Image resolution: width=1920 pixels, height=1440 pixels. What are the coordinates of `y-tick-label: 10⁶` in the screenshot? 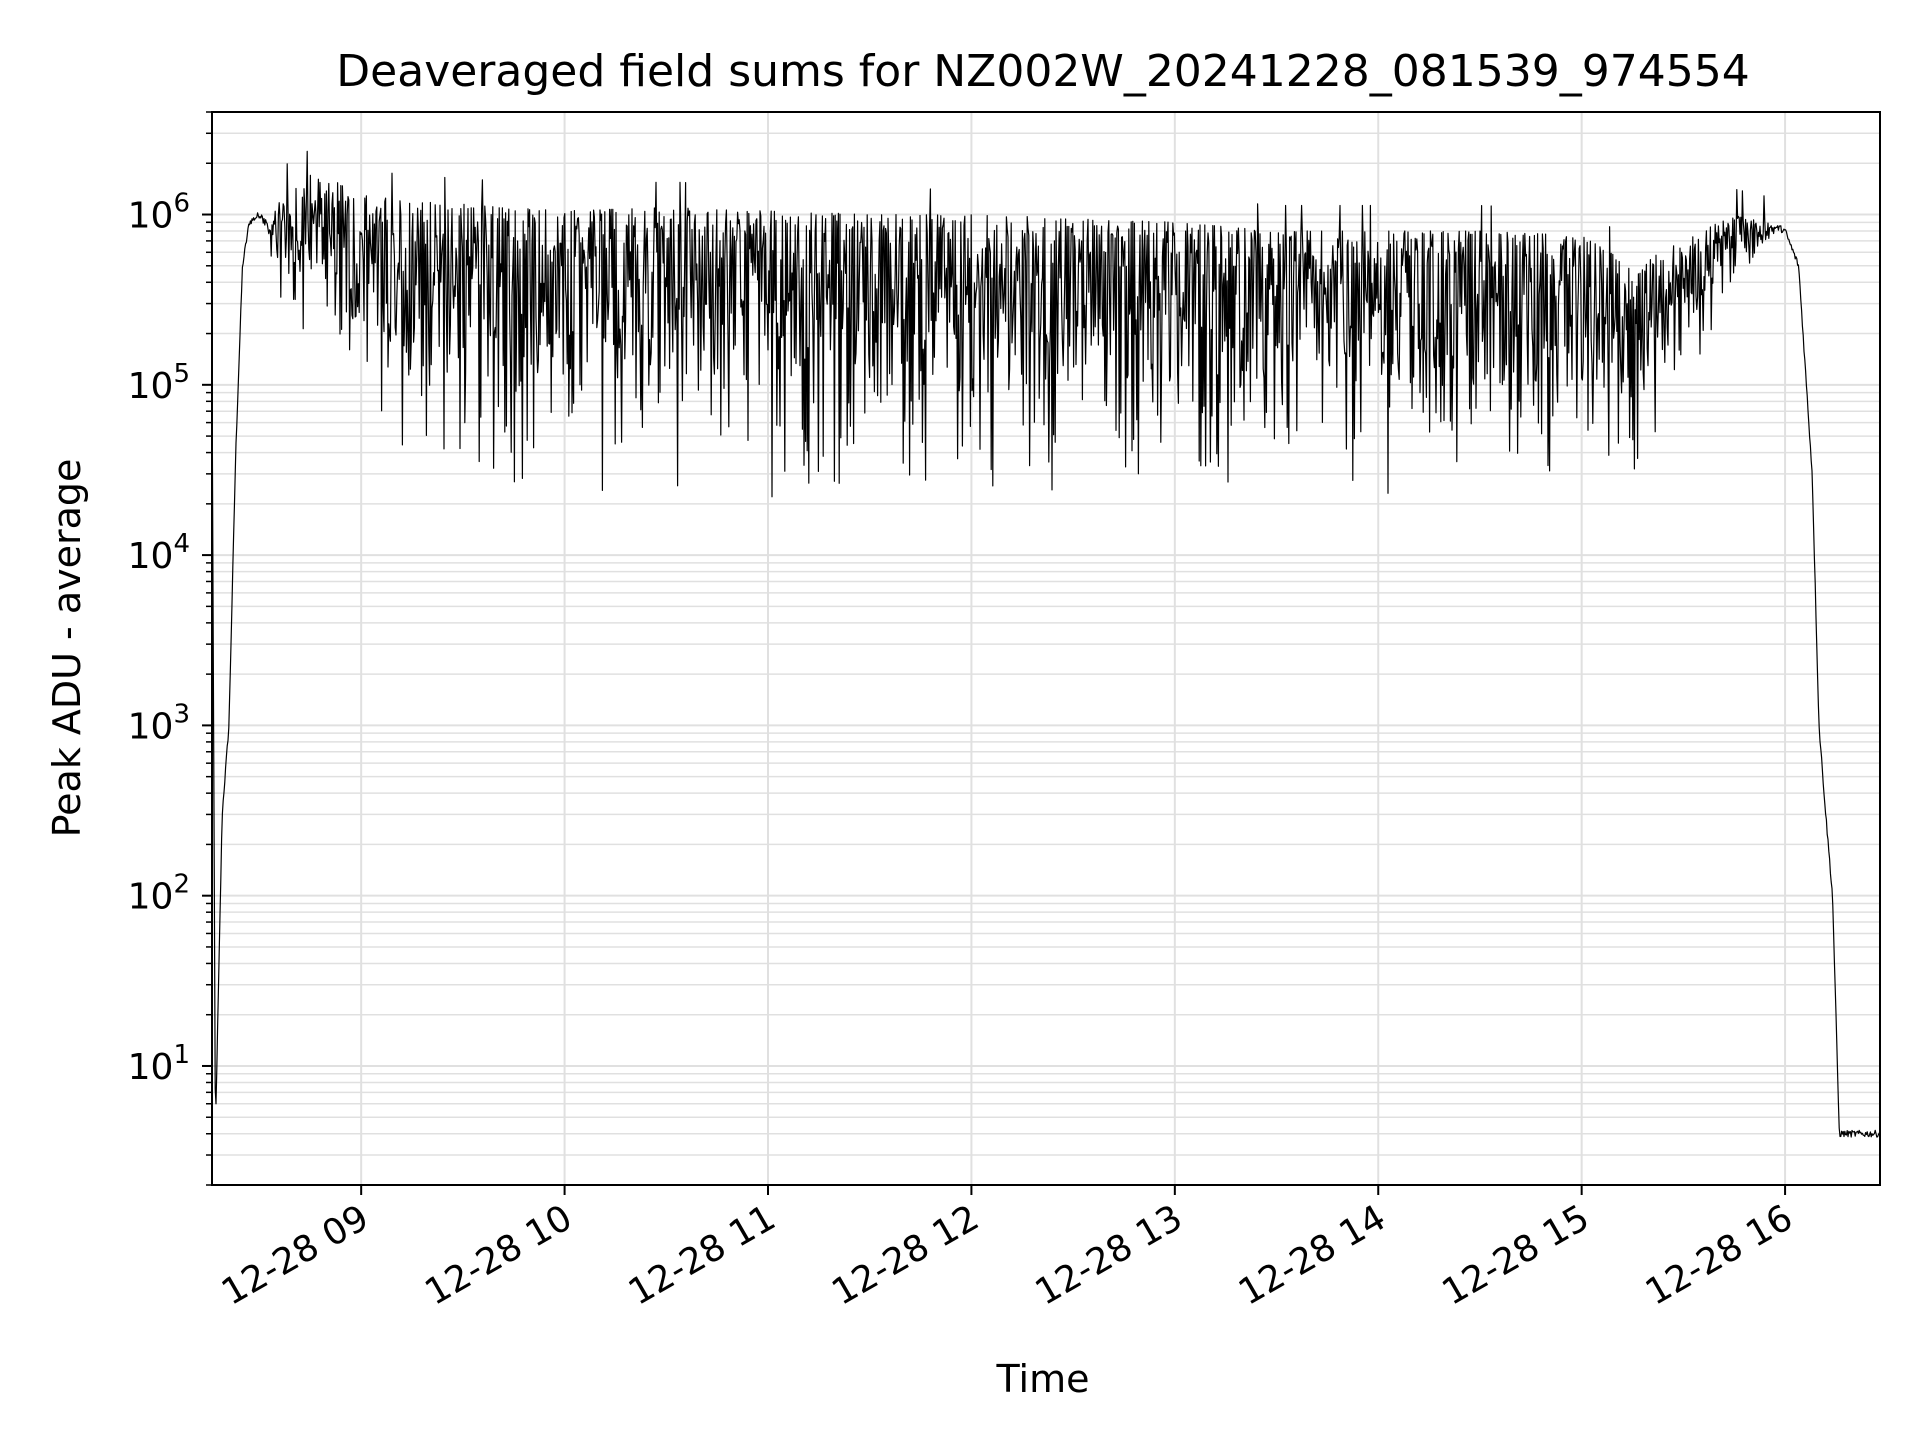 It's located at (159, 213).